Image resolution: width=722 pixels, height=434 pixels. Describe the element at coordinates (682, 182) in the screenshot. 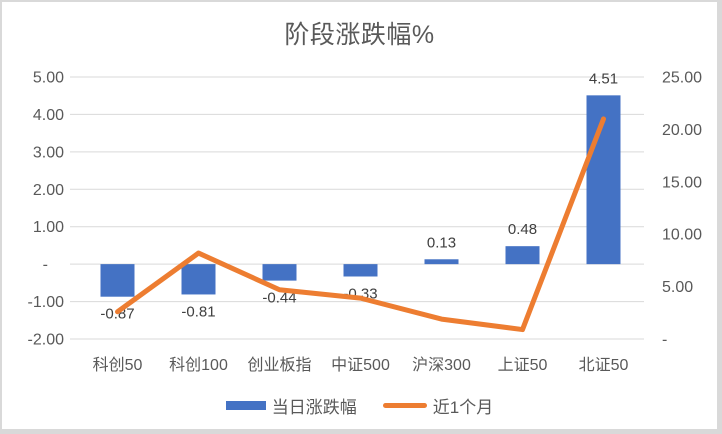

I see `right-axis-tick-label: 15.00` at that location.